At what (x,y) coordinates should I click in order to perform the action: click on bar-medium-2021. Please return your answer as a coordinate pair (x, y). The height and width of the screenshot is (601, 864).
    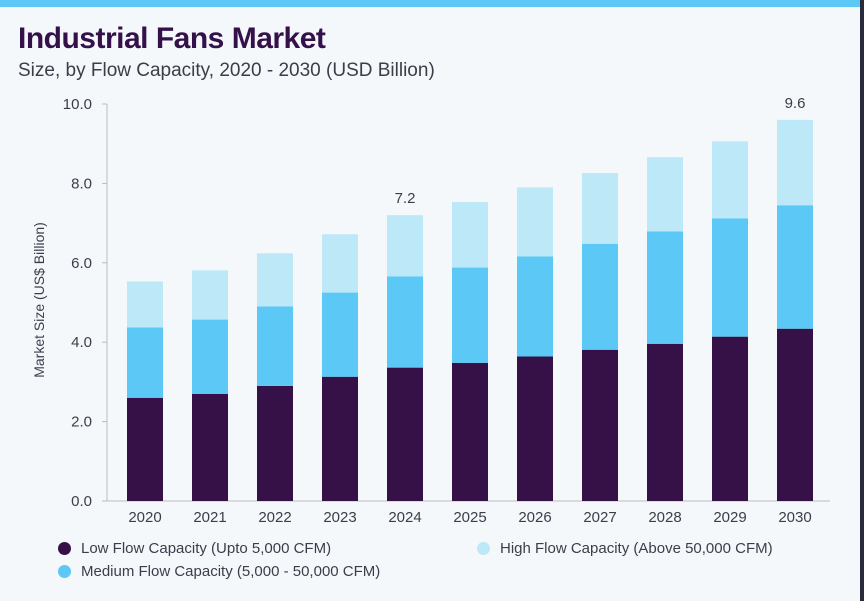
    Looking at the image, I should click on (210, 356).